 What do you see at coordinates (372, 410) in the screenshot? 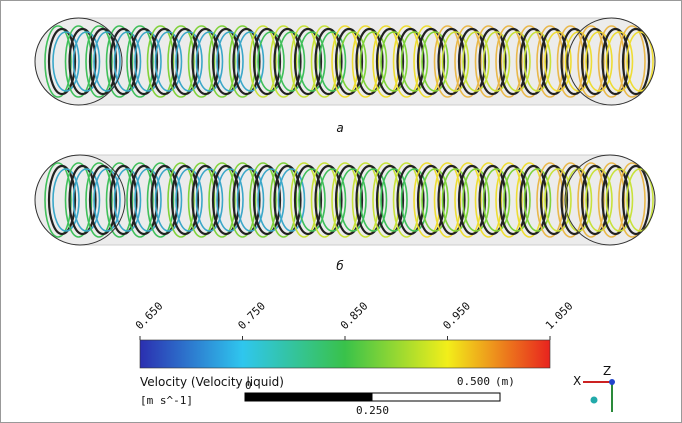
I see `scale-tick-label: 0.250` at bounding box center [372, 410].